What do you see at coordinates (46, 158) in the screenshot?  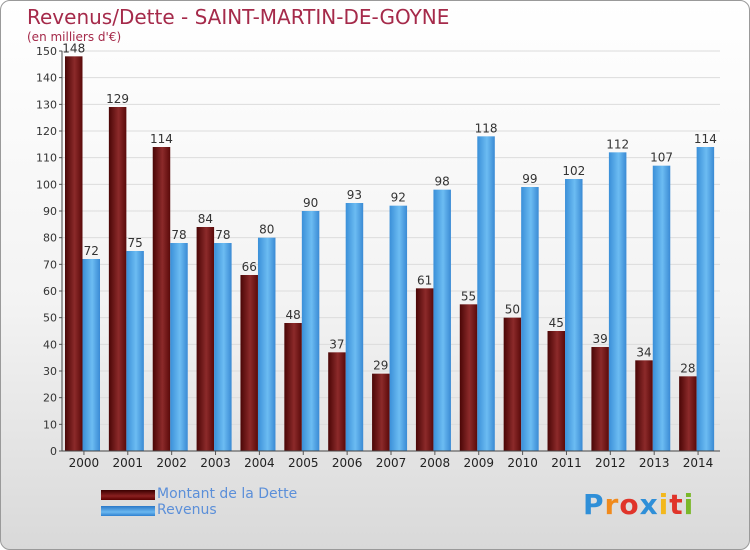 I see `y-tick-label: 110` at bounding box center [46, 158].